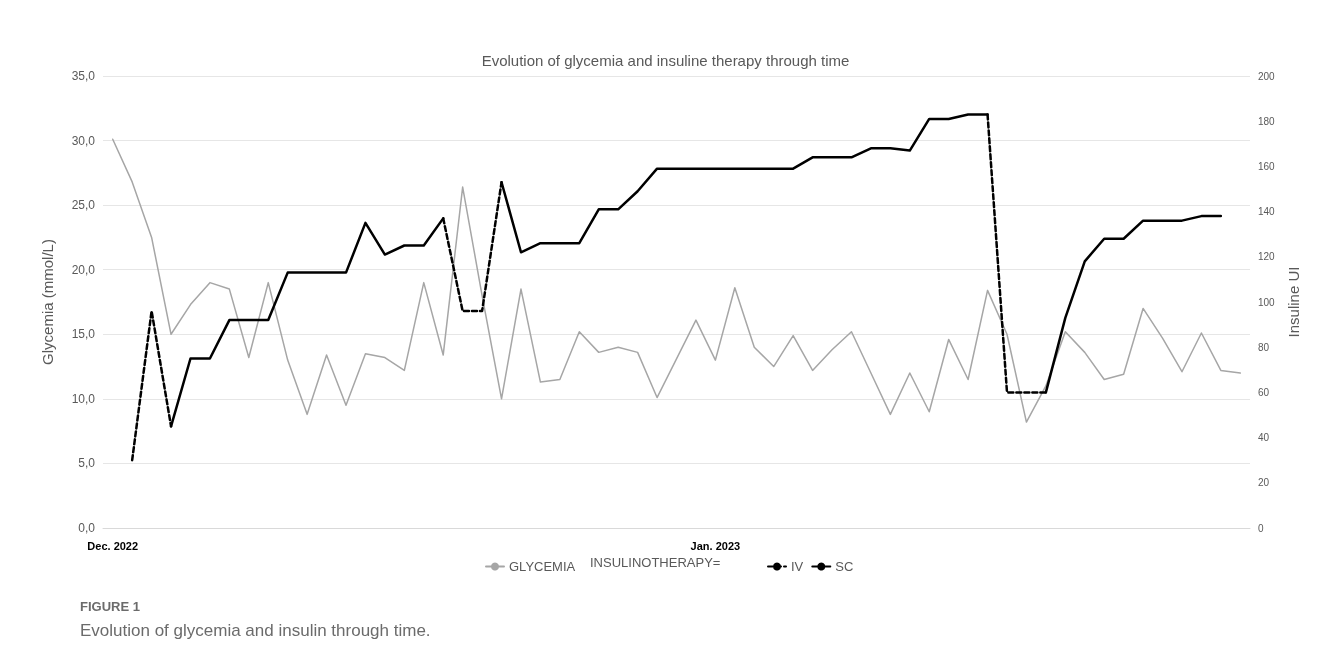 Image resolution: width=1331 pixels, height=658 pixels. I want to click on y2-tick-label: 20, so click(1264, 483).